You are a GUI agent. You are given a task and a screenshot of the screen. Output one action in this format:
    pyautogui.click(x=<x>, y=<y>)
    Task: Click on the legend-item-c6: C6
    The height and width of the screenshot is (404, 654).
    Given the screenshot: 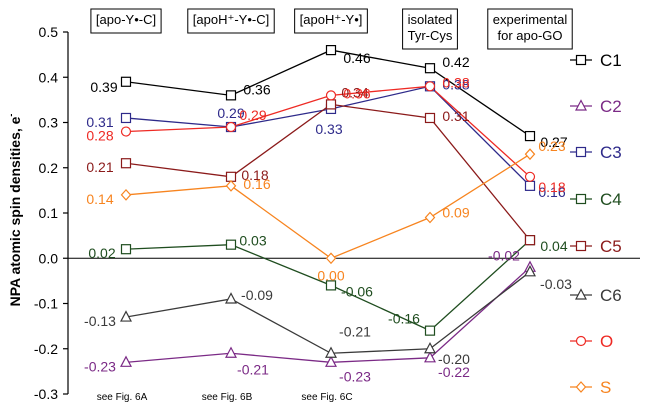 What is the action you would take?
    pyautogui.click(x=596, y=295)
    